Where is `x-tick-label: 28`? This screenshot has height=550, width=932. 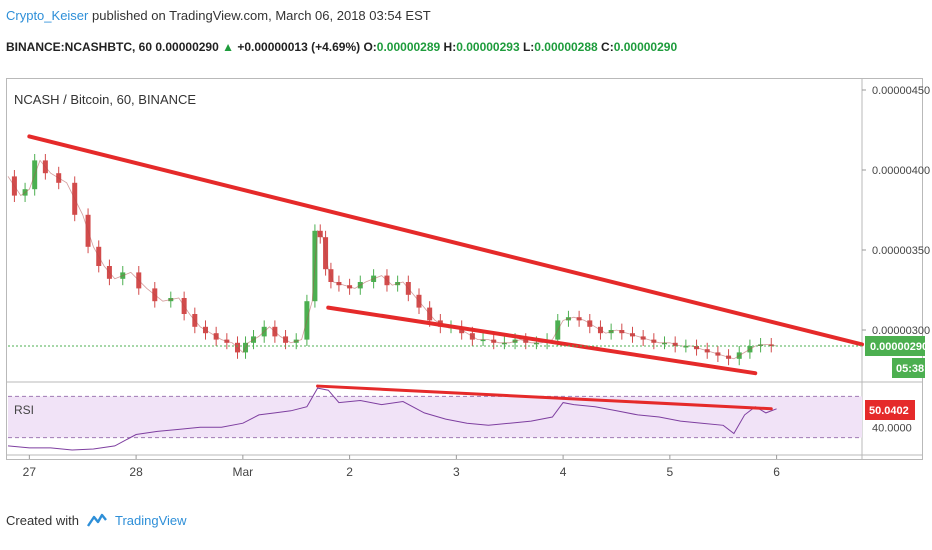
x-tick-label: 28 is located at coordinates (136, 472).